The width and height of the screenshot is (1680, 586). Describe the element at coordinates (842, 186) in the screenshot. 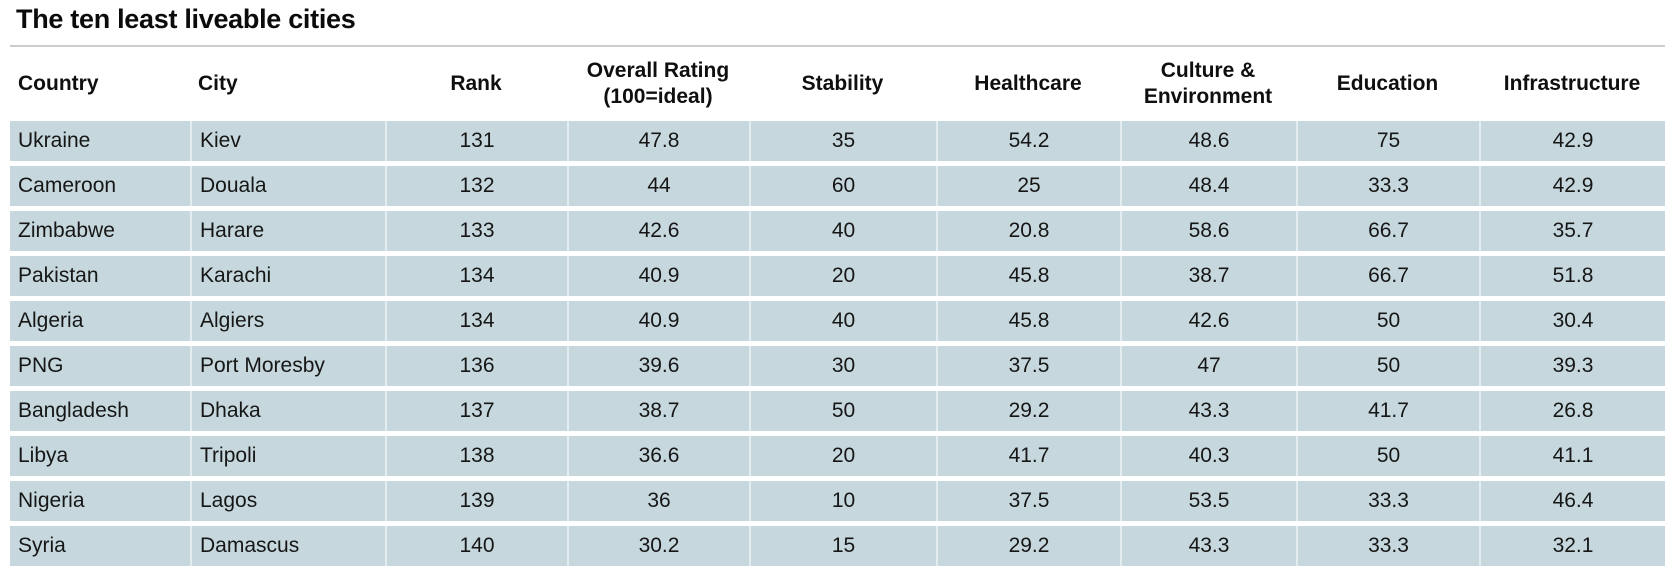

I see `cell-stability: 60` at that location.